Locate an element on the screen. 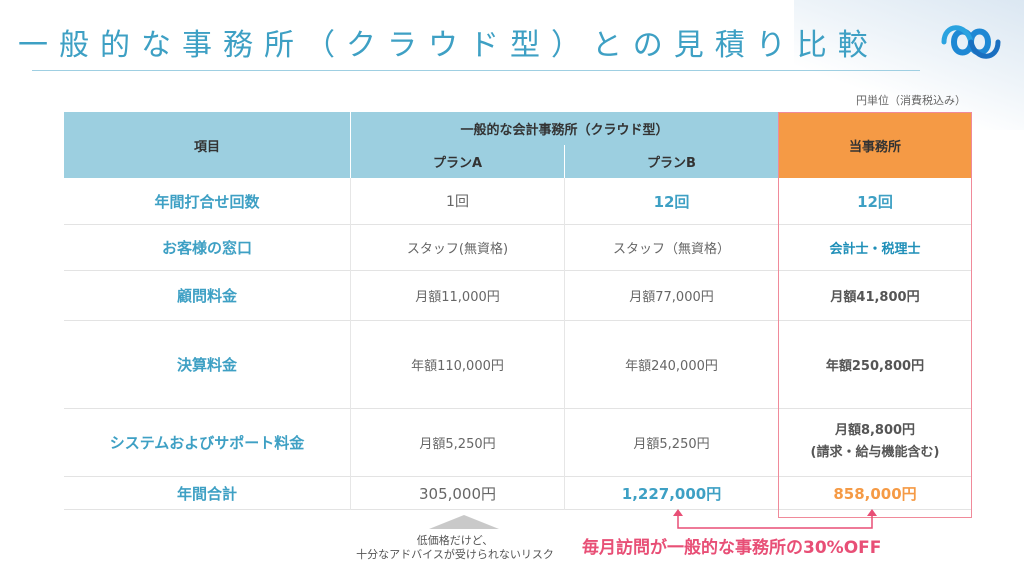 This screenshot has height=576, width=1024. promo-text: 毎月訪問が一般的な事務所の30%OFF is located at coordinates (732, 548).